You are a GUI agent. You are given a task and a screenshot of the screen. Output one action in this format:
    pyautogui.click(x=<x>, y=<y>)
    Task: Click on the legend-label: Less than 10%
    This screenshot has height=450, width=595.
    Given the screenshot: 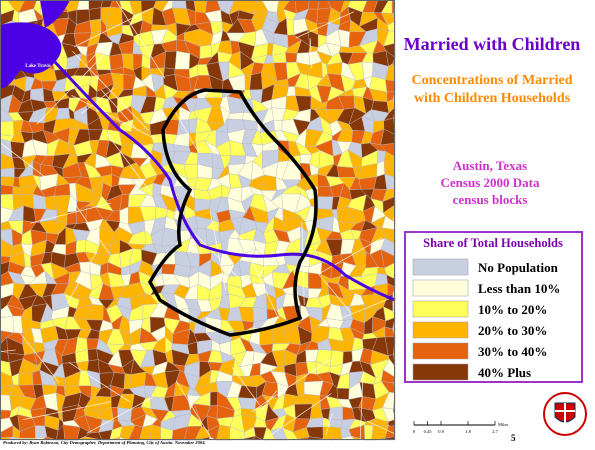 What is the action you would take?
    pyautogui.click(x=519, y=288)
    